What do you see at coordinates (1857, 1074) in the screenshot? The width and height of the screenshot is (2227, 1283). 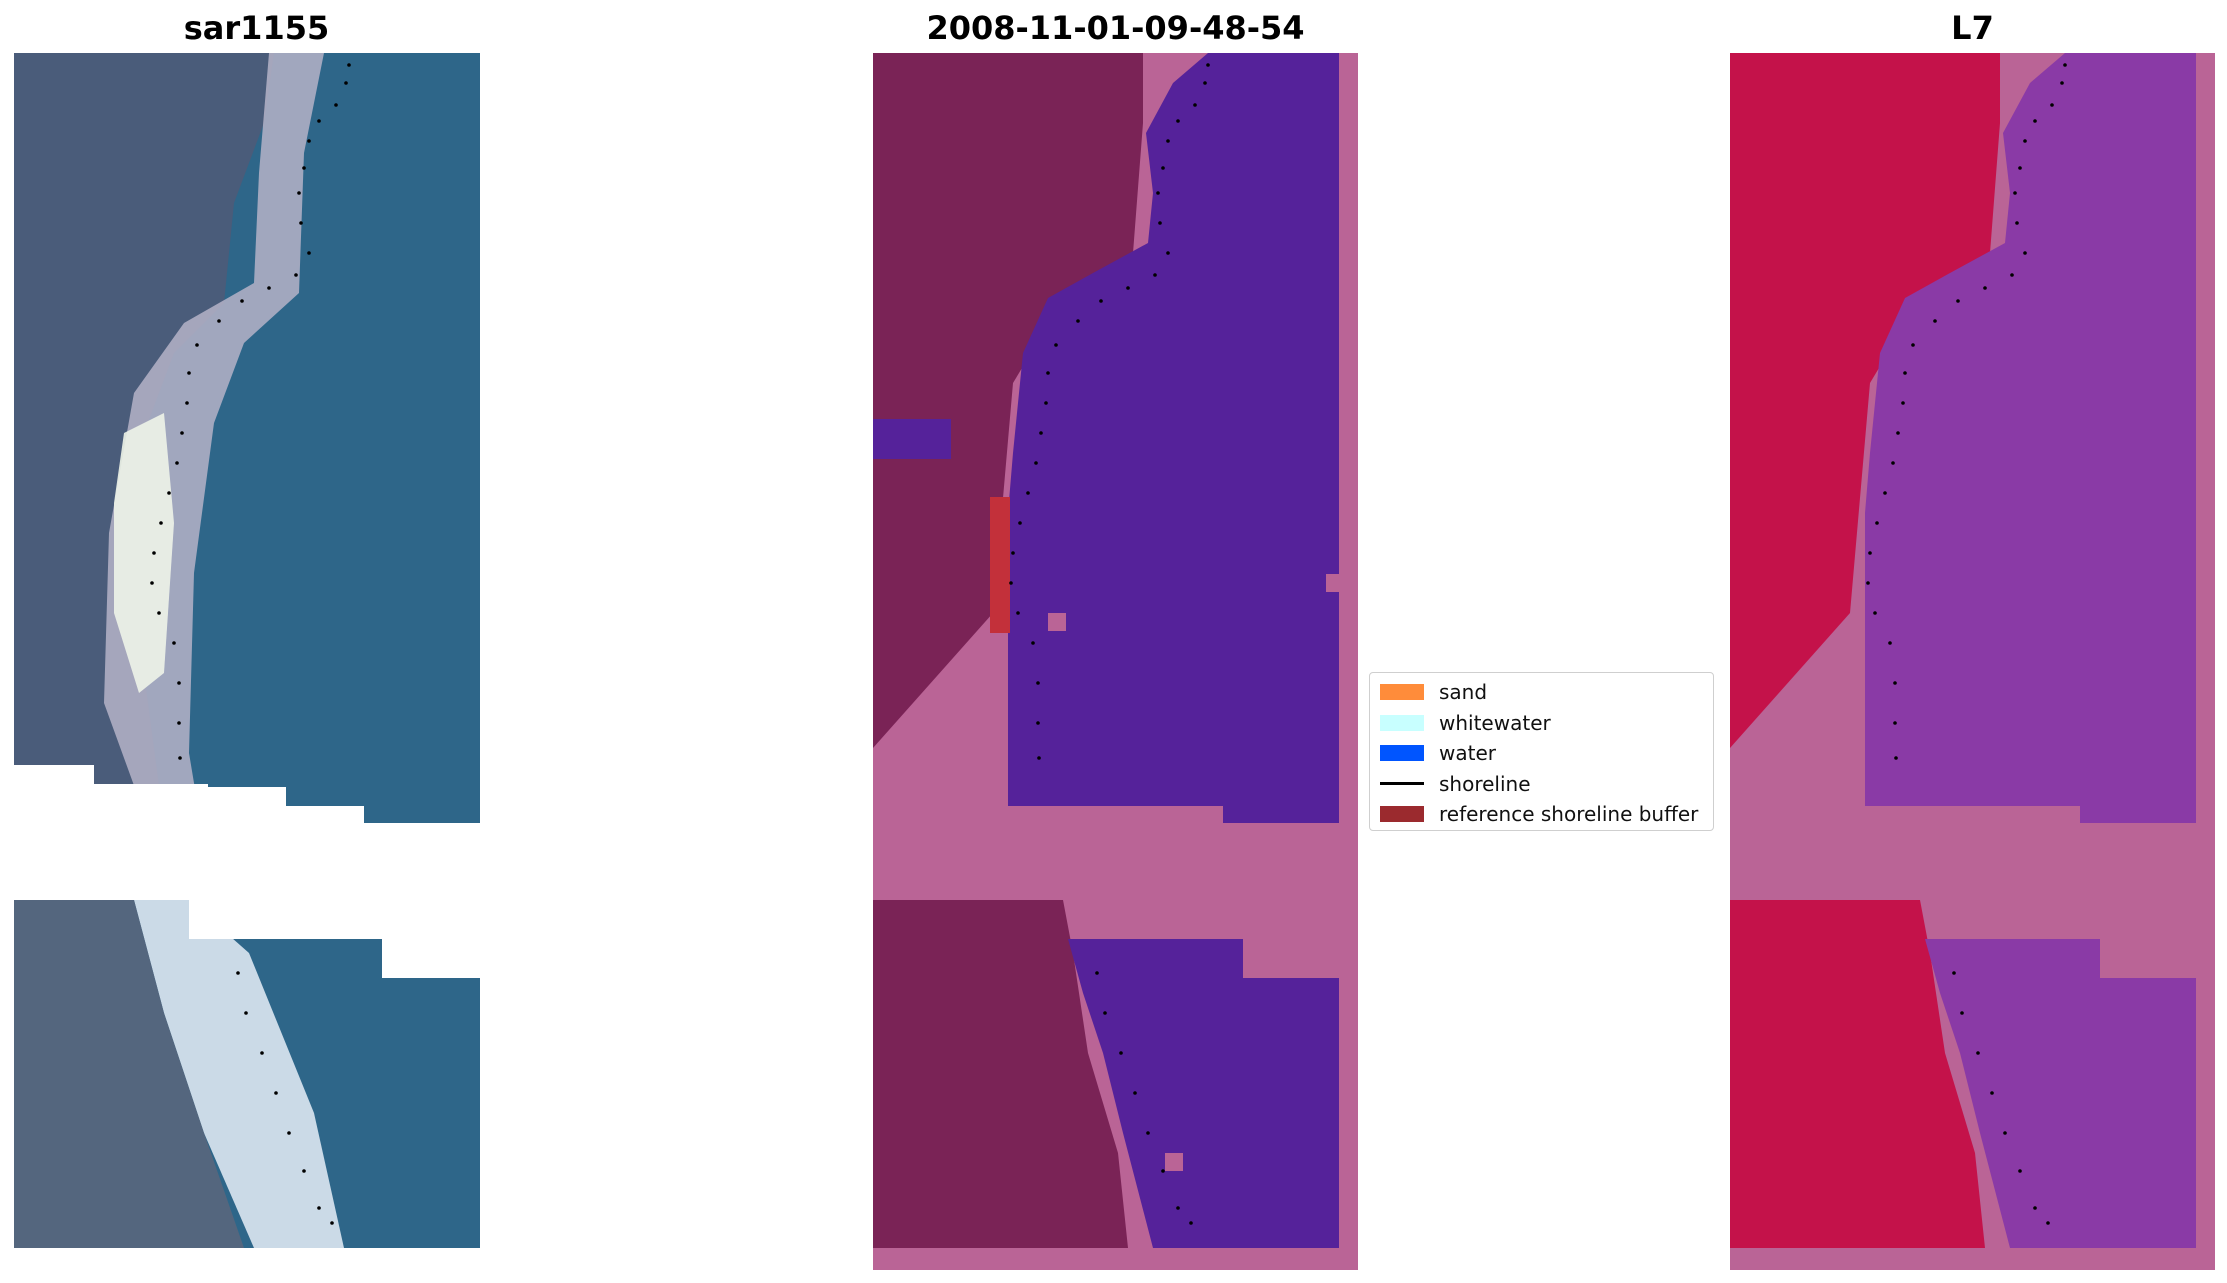 I see `index-land-area-lower` at bounding box center [1857, 1074].